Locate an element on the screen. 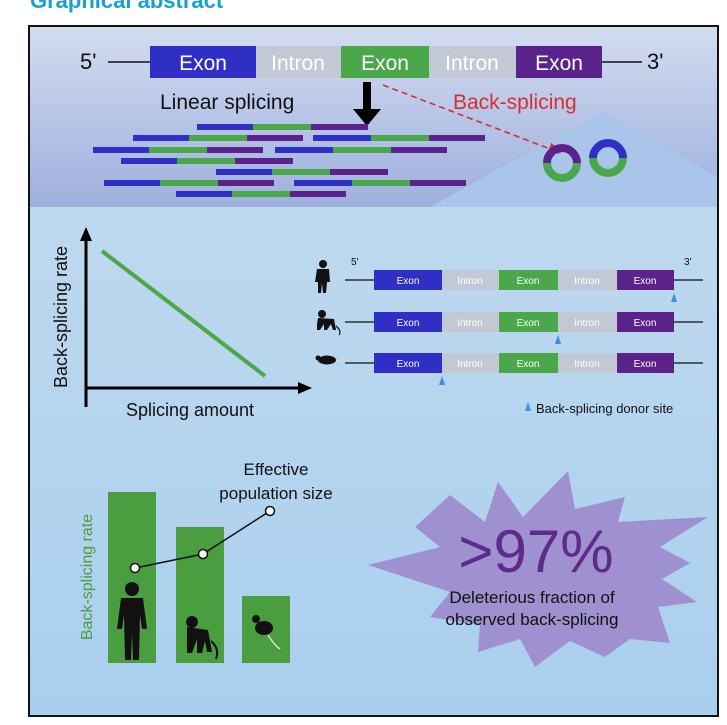  three-prime-label: 3' is located at coordinates (655, 61).